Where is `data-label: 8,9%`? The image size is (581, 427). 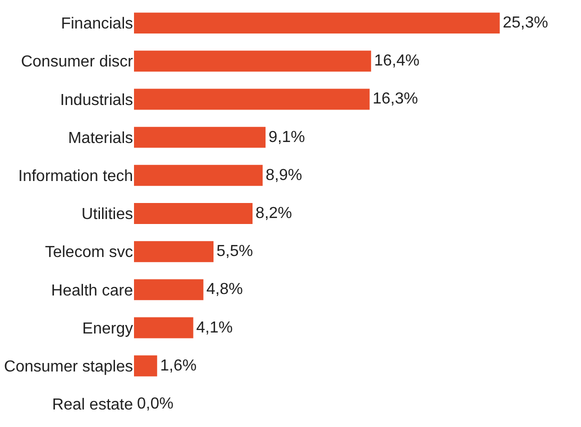
data-label: 8,9% is located at coordinates (284, 175).